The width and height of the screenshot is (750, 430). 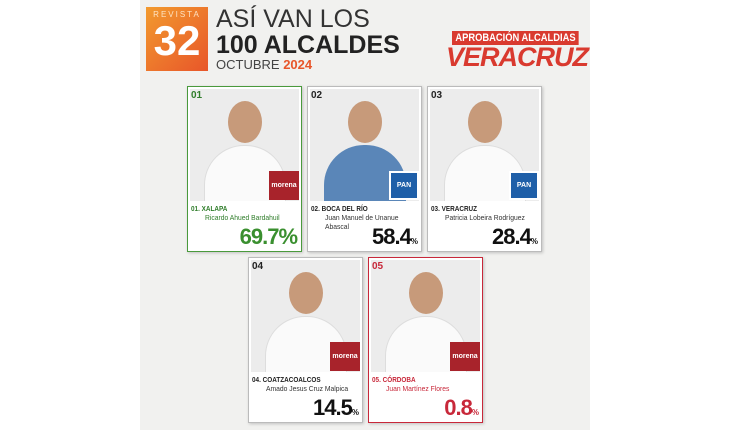 I want to click on logo-top-text: REVISTA, so click(x=177, y=14).